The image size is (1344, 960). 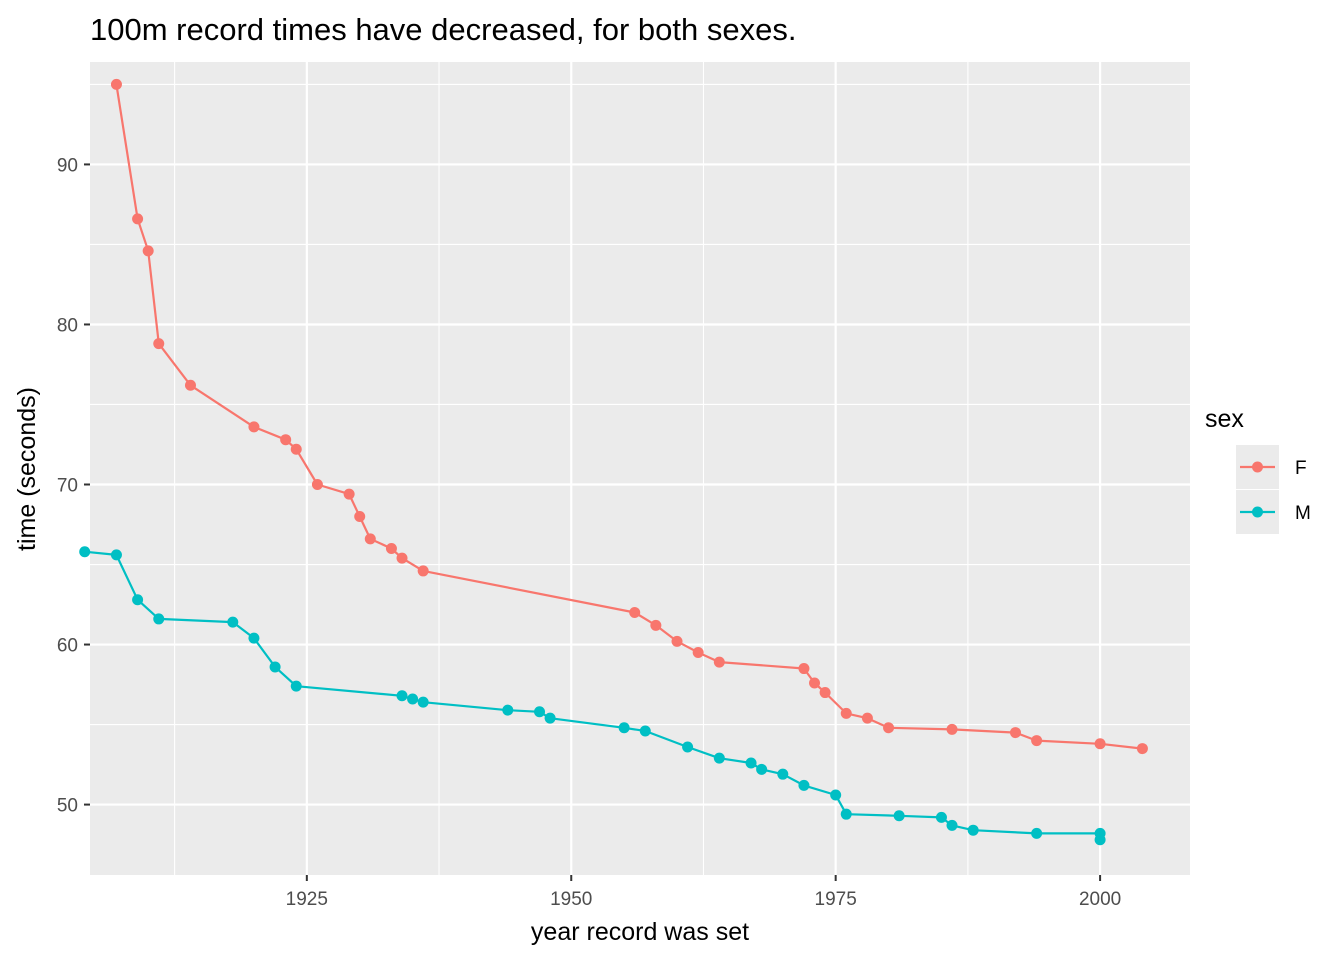 What do you see at coordinates (1301, 468) in the screenshot?
I see `legend-label-F: F` at bounding box center [1301, 468].